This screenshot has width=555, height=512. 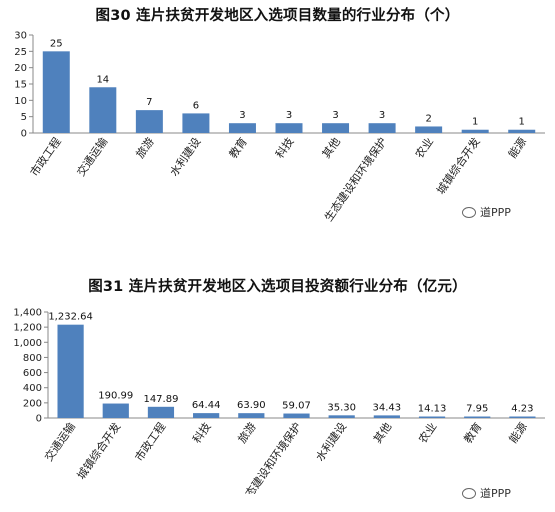 What do you see at coordinates (432, 409) in the screenshot?
I see `data-label: 14.13` at bounding box center [432, 409].